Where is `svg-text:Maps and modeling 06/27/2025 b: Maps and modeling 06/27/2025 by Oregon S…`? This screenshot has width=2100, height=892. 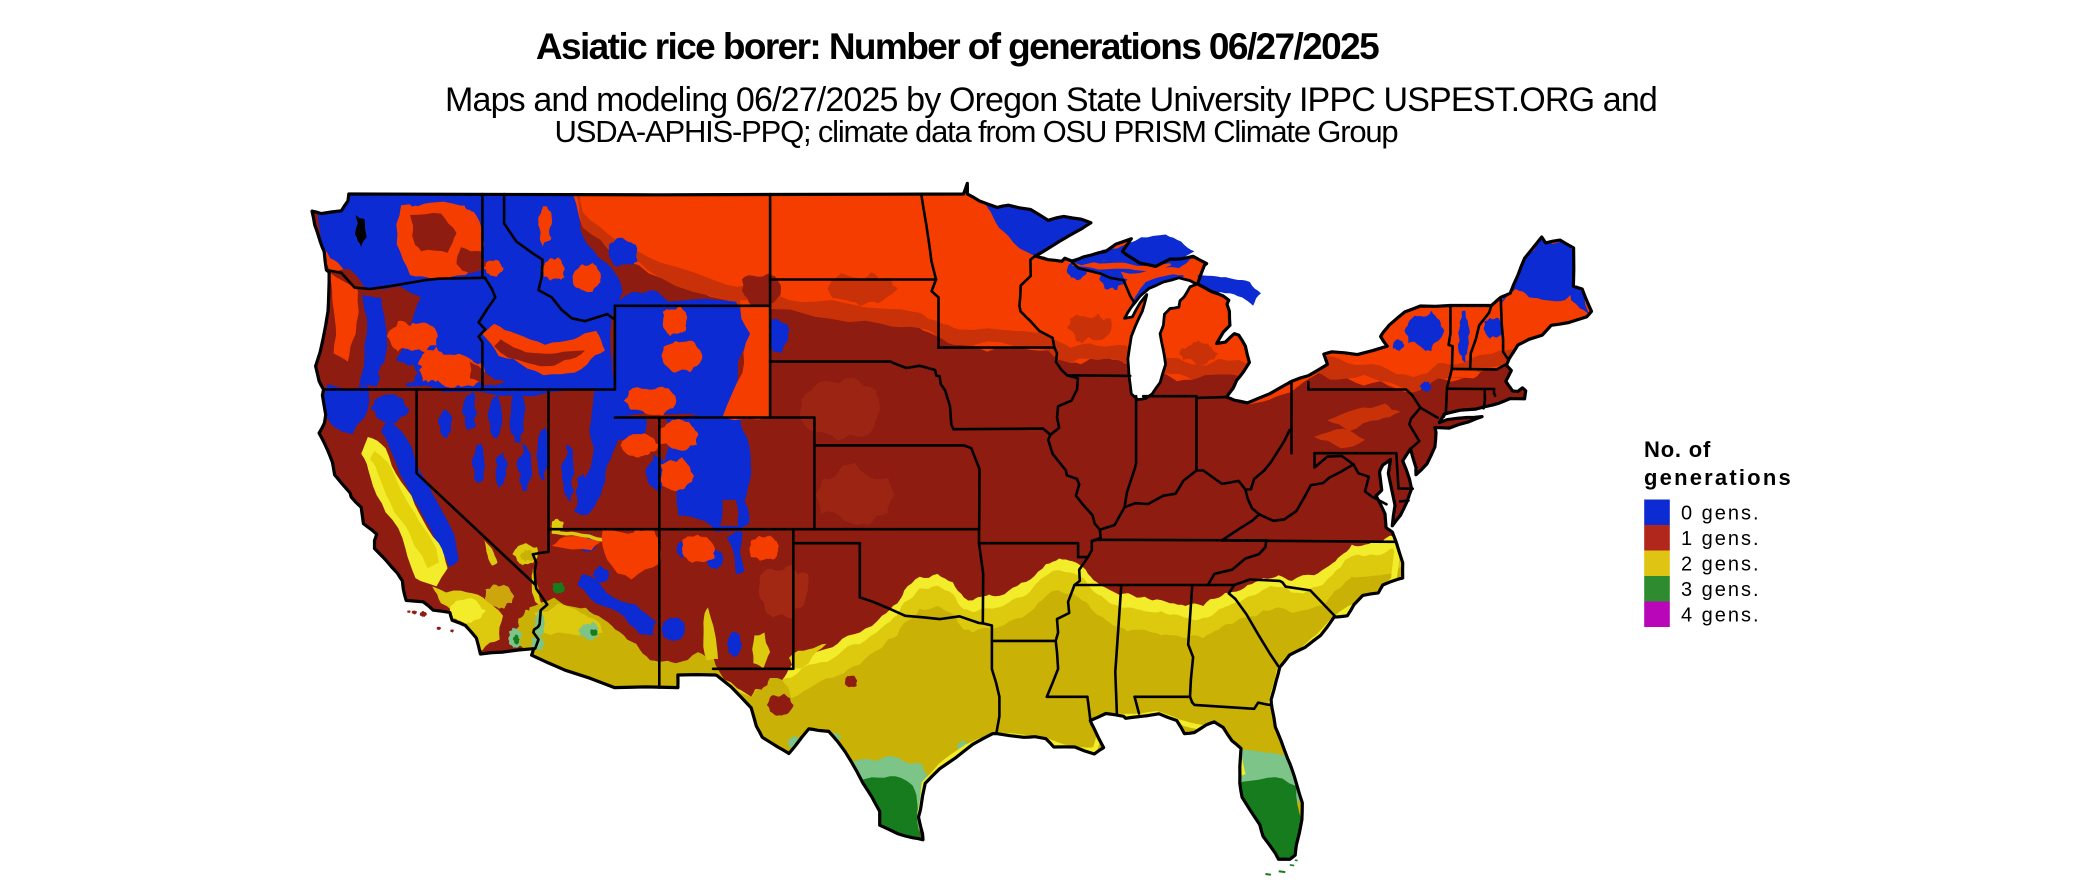 svg-text:Maps and modeling 06/27/2025 b: Maps and modeling 06/27/2025 by Oregon S… is located at coordinates (1051, 100).